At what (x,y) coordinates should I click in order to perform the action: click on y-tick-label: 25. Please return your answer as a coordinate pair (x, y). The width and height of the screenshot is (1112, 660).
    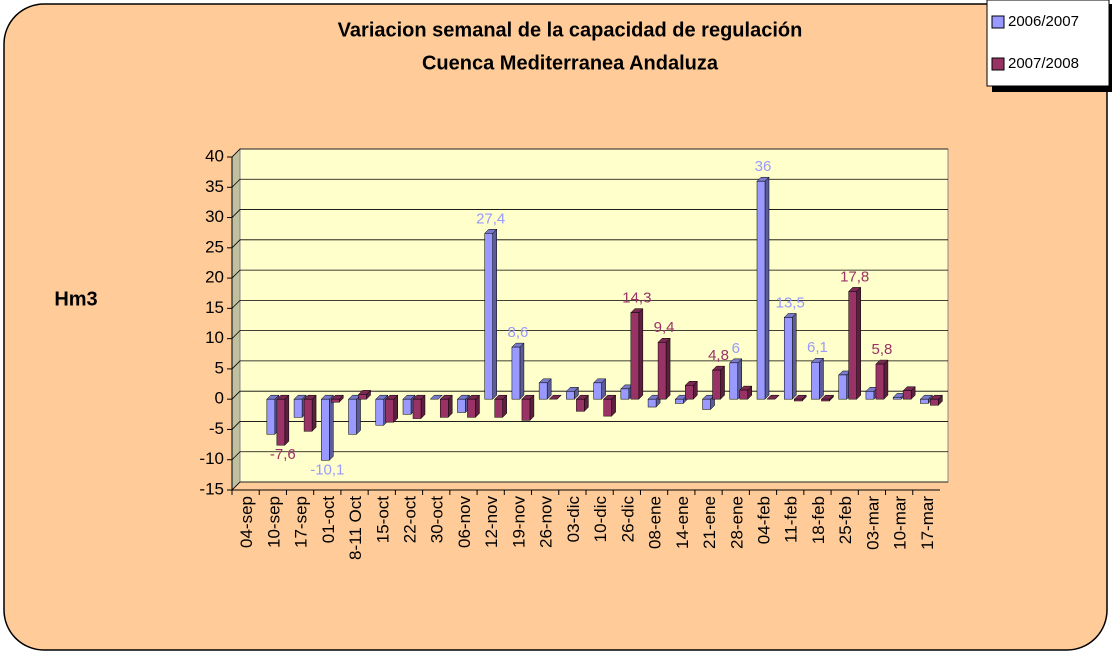
    Looking at the image, I should click on (214, 246).